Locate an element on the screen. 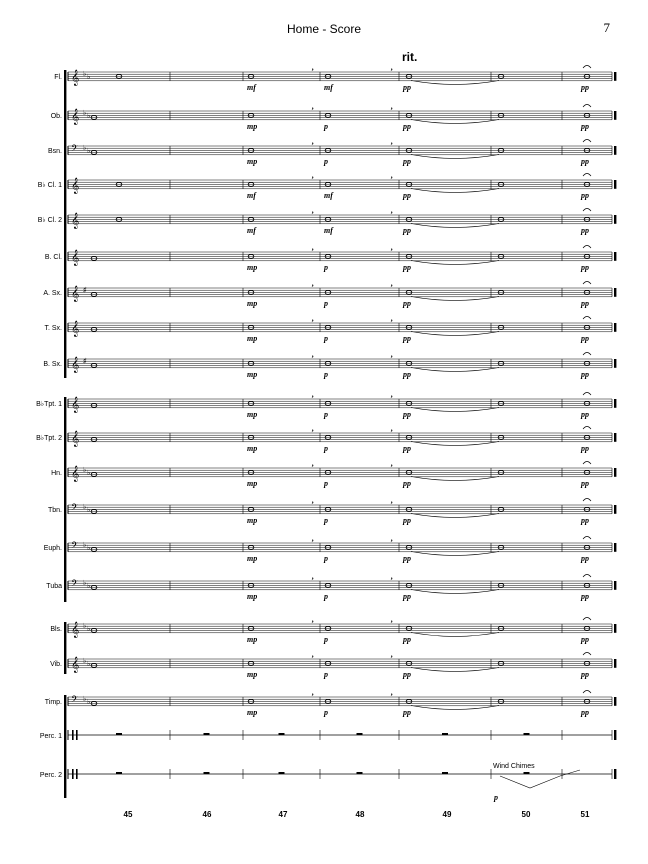 Image resolution: width=648 pixels, height=864 pixels. measure-number: 45 is located at coordinates (128, 814).